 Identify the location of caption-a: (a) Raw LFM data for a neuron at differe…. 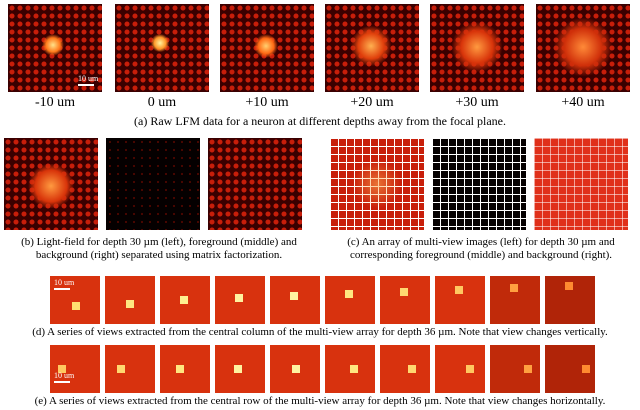
(320, 121).